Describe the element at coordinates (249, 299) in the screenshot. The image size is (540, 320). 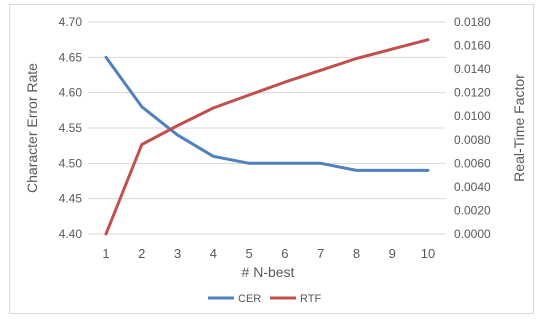
I see `legend-label-cer: CER` at that location.